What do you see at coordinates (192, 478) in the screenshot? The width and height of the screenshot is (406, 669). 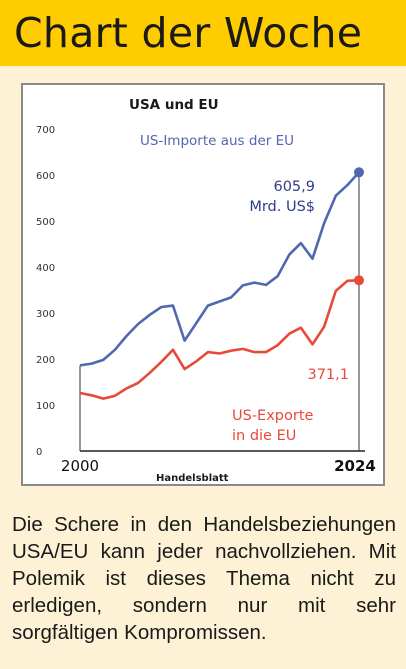 I see `chart-source: Handelsblatt` at bounding box center [192, 478].